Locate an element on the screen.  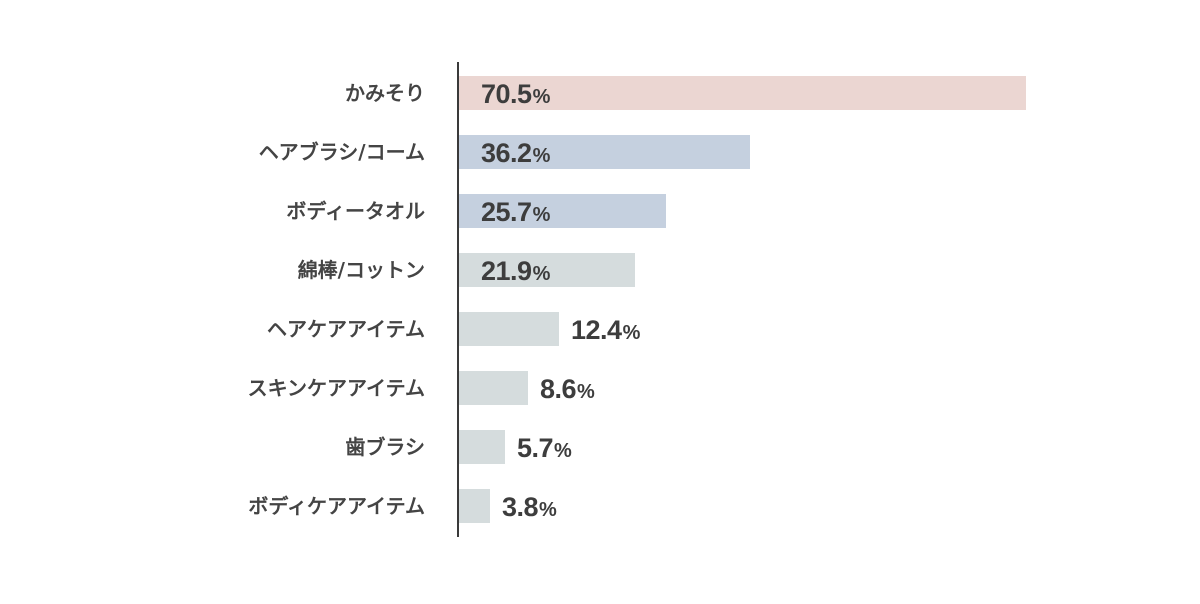
value-label: 8.6% is located at coordinates (567, 389).